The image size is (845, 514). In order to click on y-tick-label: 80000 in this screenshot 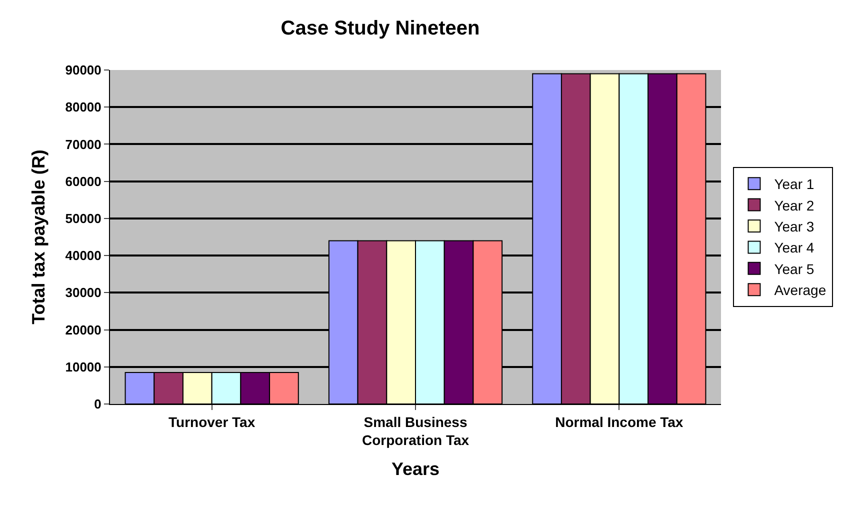, I will do `click(83, 107)`.